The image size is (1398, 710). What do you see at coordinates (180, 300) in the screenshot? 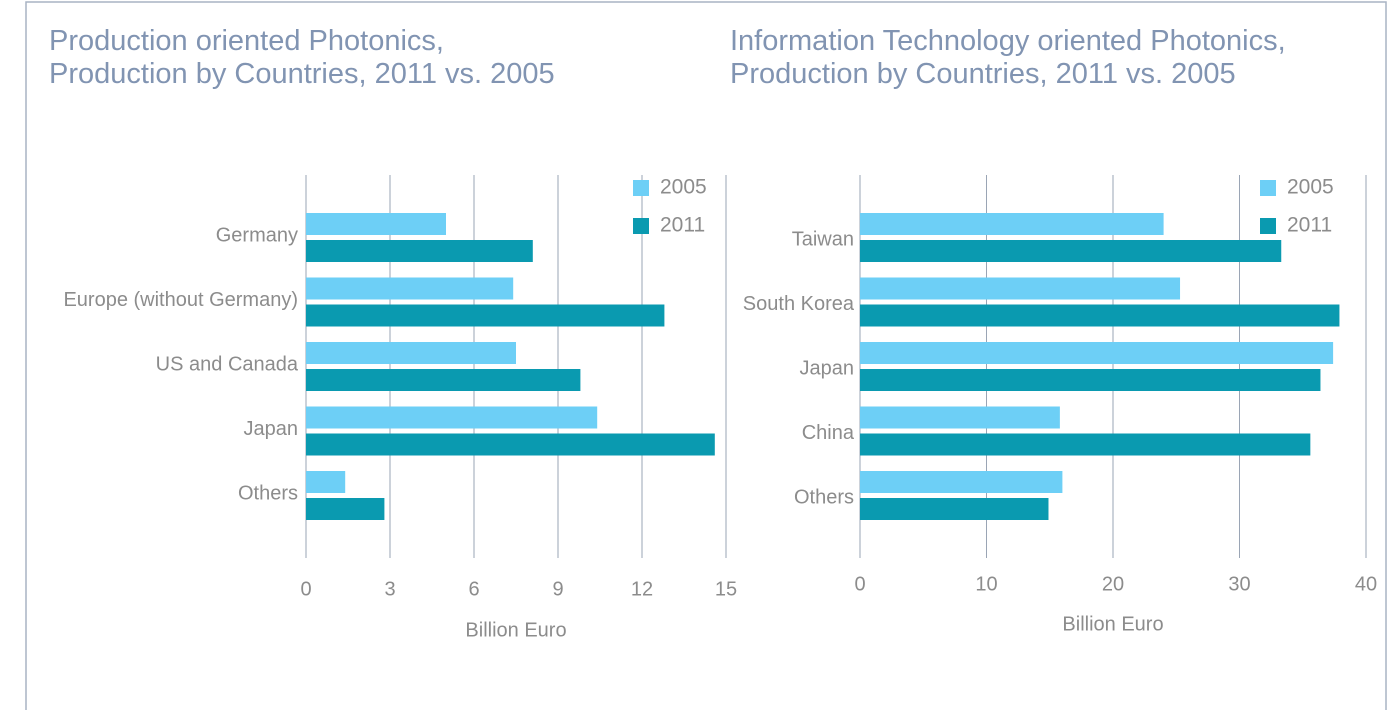
I see `category-label: Europe (without Germany)` at bounding box center [180, 300].